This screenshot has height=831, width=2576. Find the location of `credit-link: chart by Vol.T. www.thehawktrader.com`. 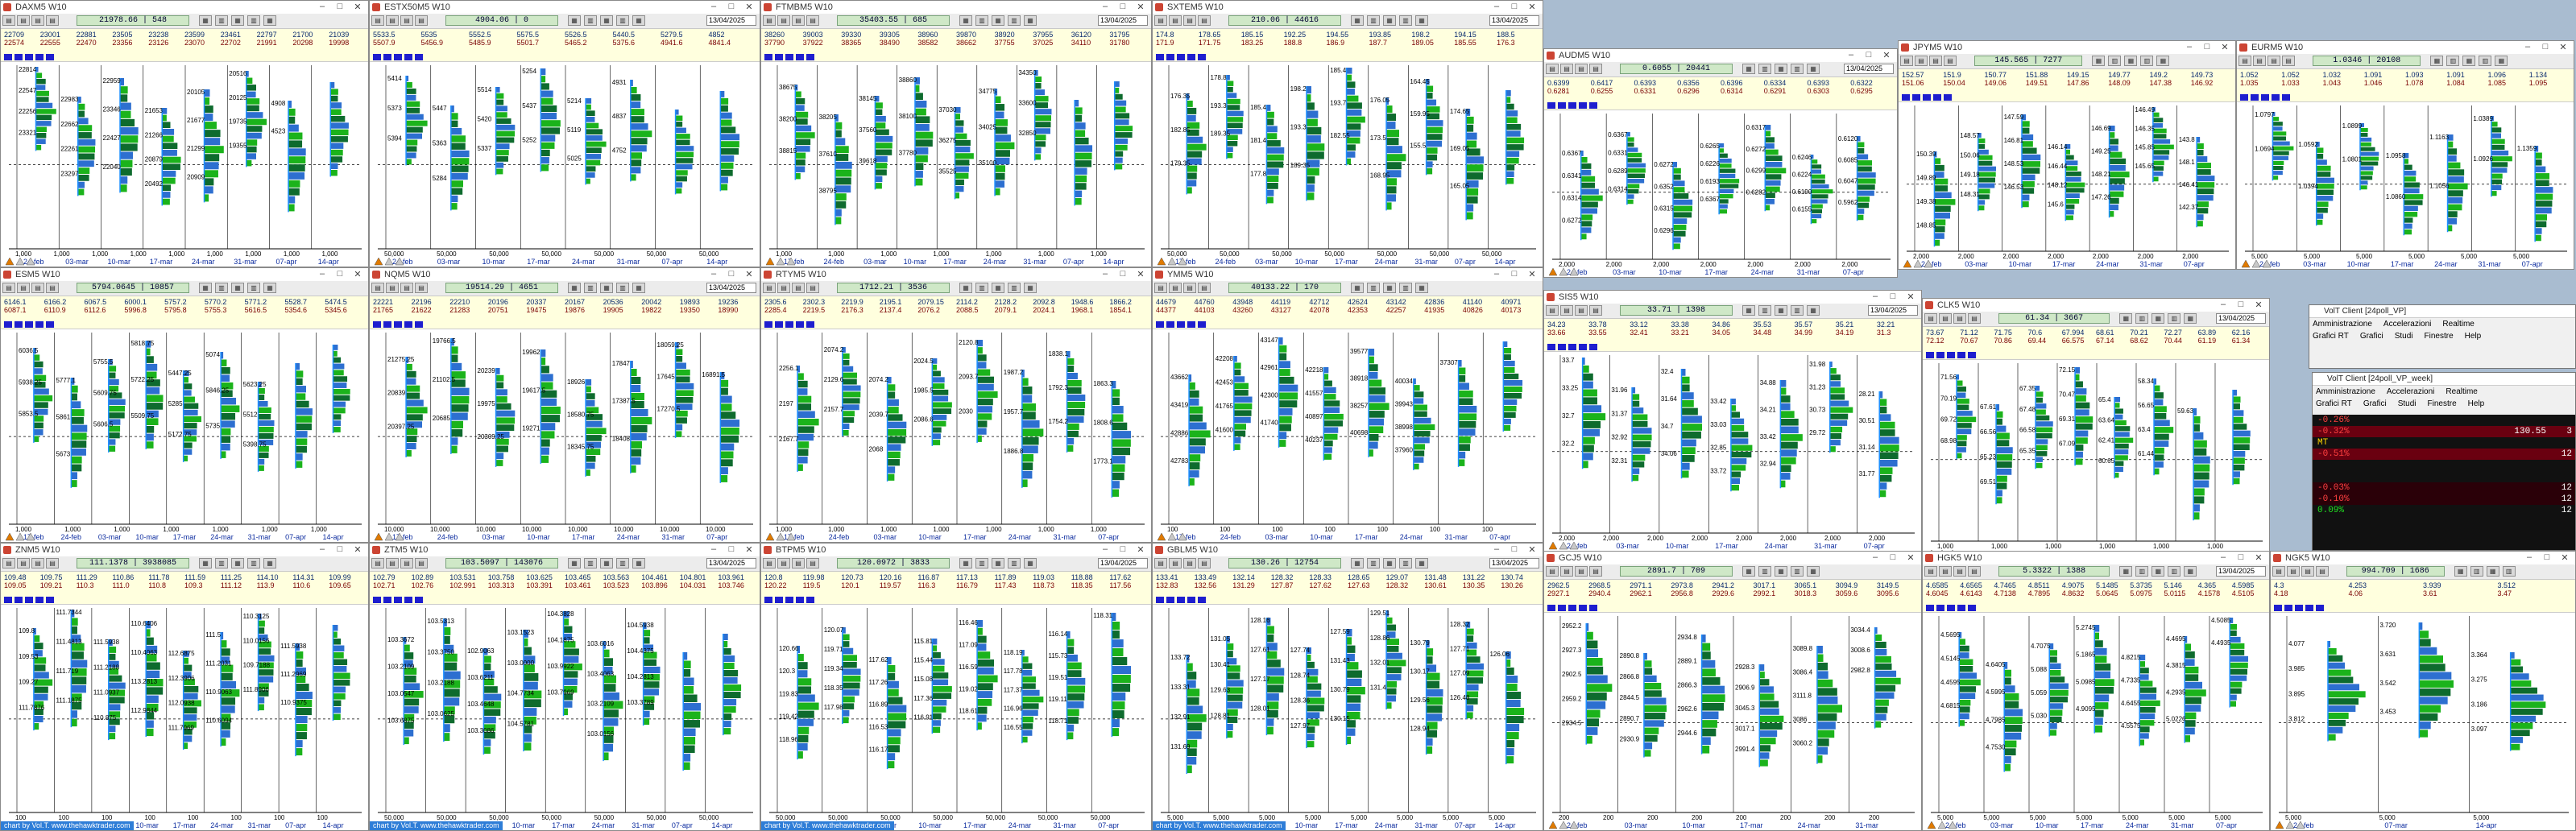

credit-link: chart by Vol.T. www.thehawktrader.com is located at coordinates (827, 826).